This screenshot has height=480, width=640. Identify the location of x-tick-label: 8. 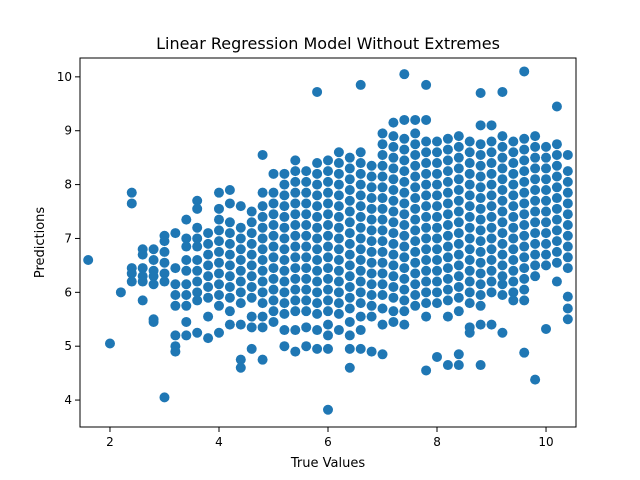
(437, 442).